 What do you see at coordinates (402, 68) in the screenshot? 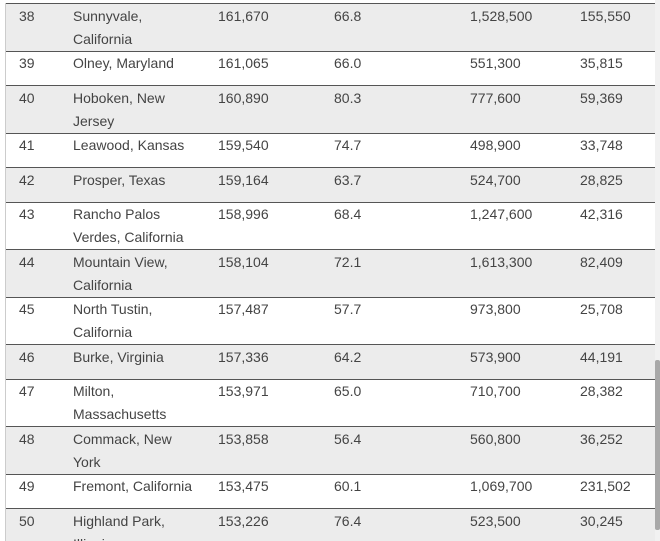
I see `cell-percent: 66.0` at bounding box center [402, 68].